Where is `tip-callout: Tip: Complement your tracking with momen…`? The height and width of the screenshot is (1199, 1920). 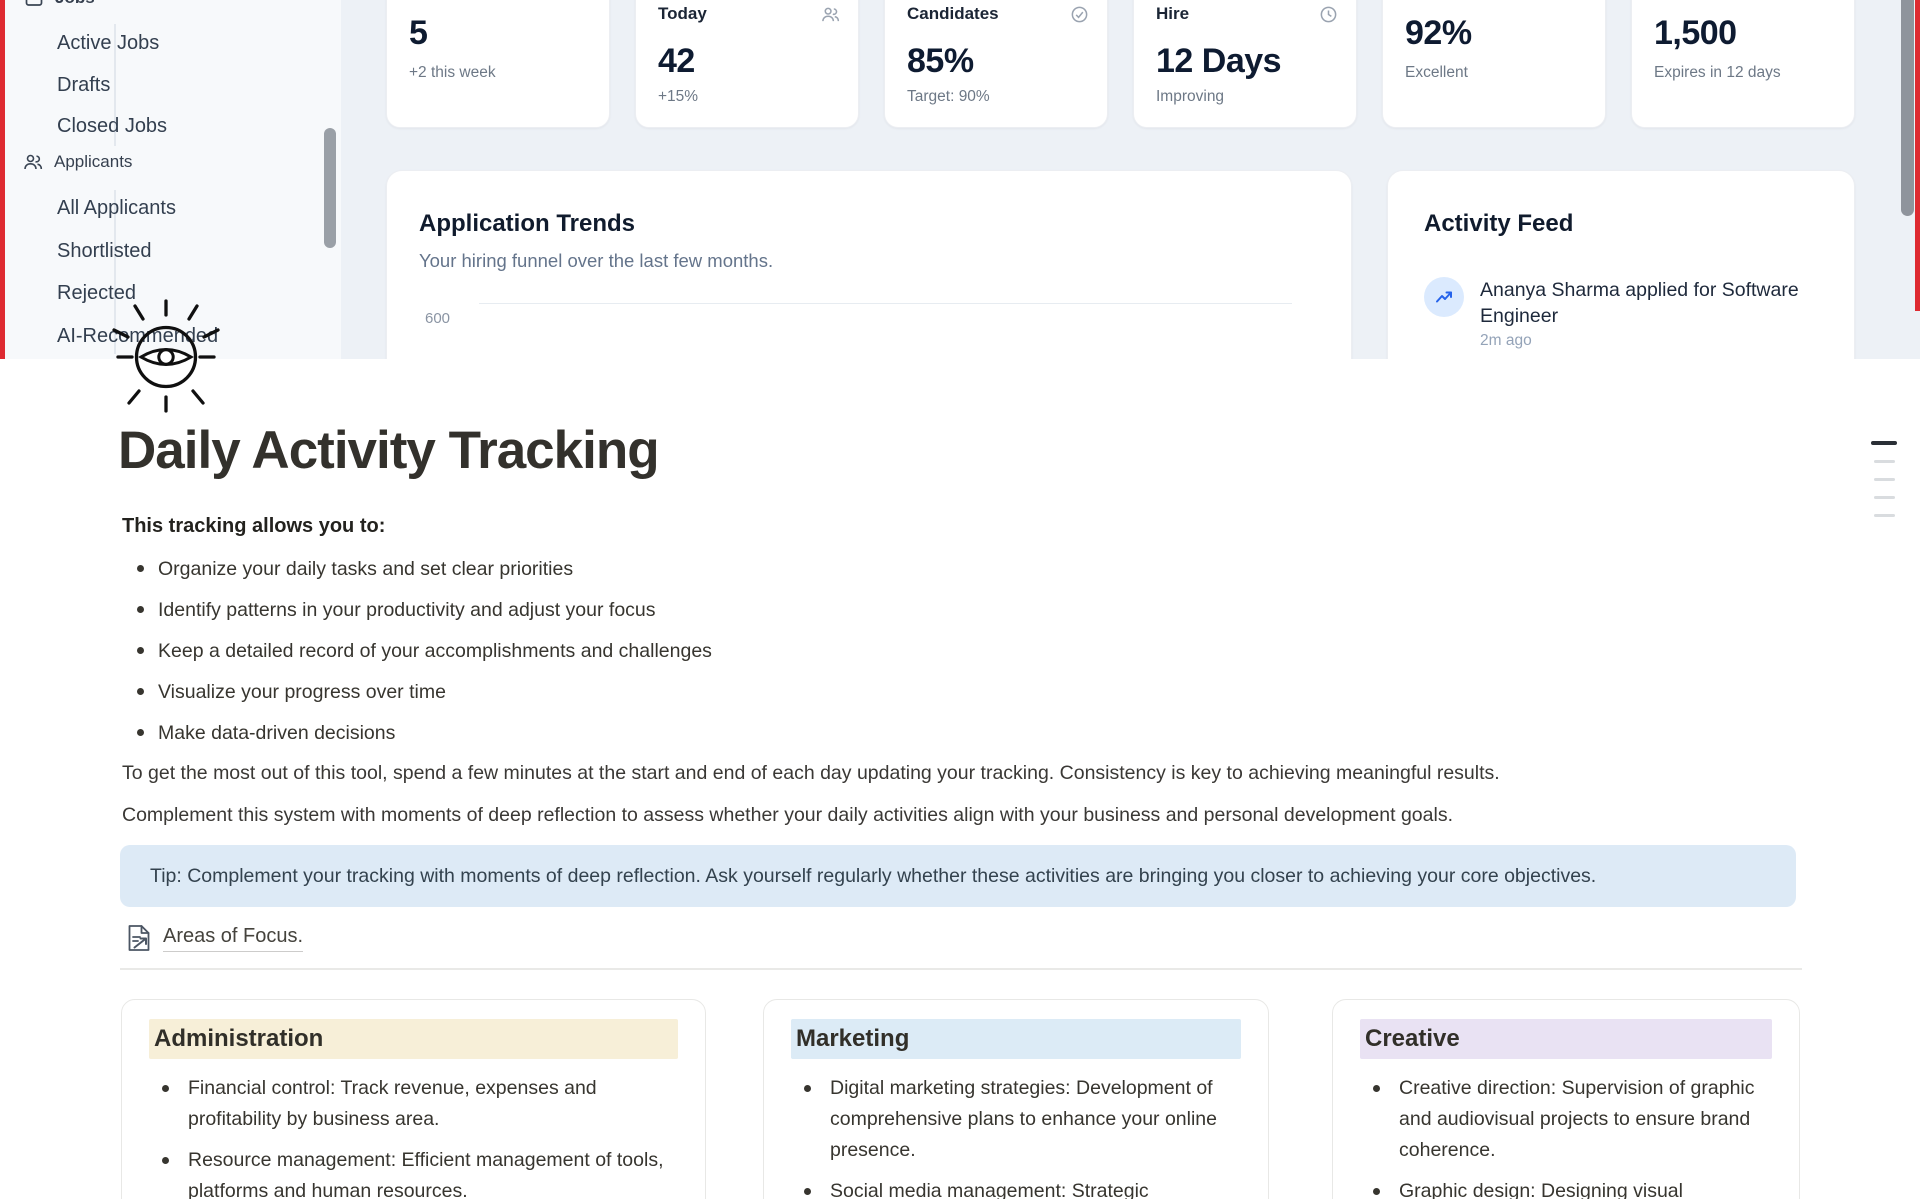 tip-callout: Tip: Complement your tracking with momen… is located at coordinates (958, 876).